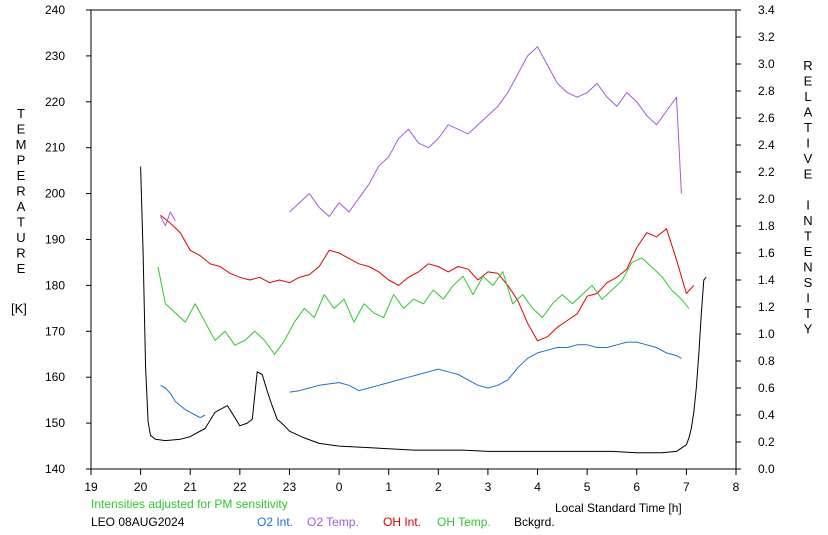 The height and width of the screenshot is (535, 828). Describe the element at coordinates (55, 377) in the screenshot. I see `left-tick-label: 160` at that location.